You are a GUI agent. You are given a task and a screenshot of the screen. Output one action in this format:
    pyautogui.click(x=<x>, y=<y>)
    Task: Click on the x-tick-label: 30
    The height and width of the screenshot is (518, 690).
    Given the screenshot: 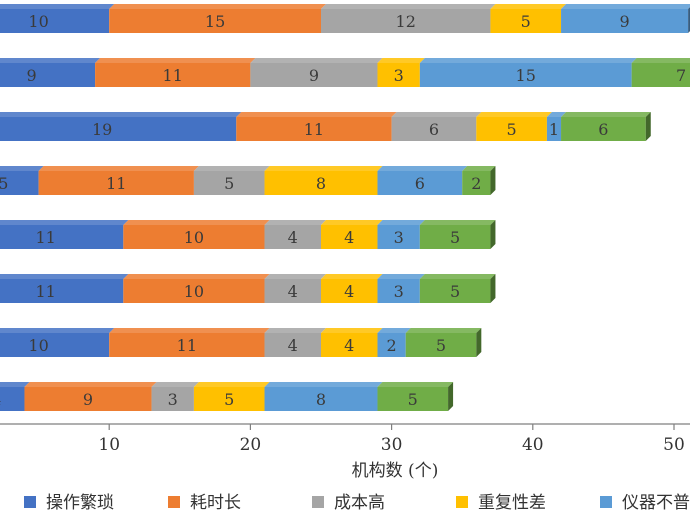 What is the action you would take?
    pyautogui.click(x=392, y=445)
    